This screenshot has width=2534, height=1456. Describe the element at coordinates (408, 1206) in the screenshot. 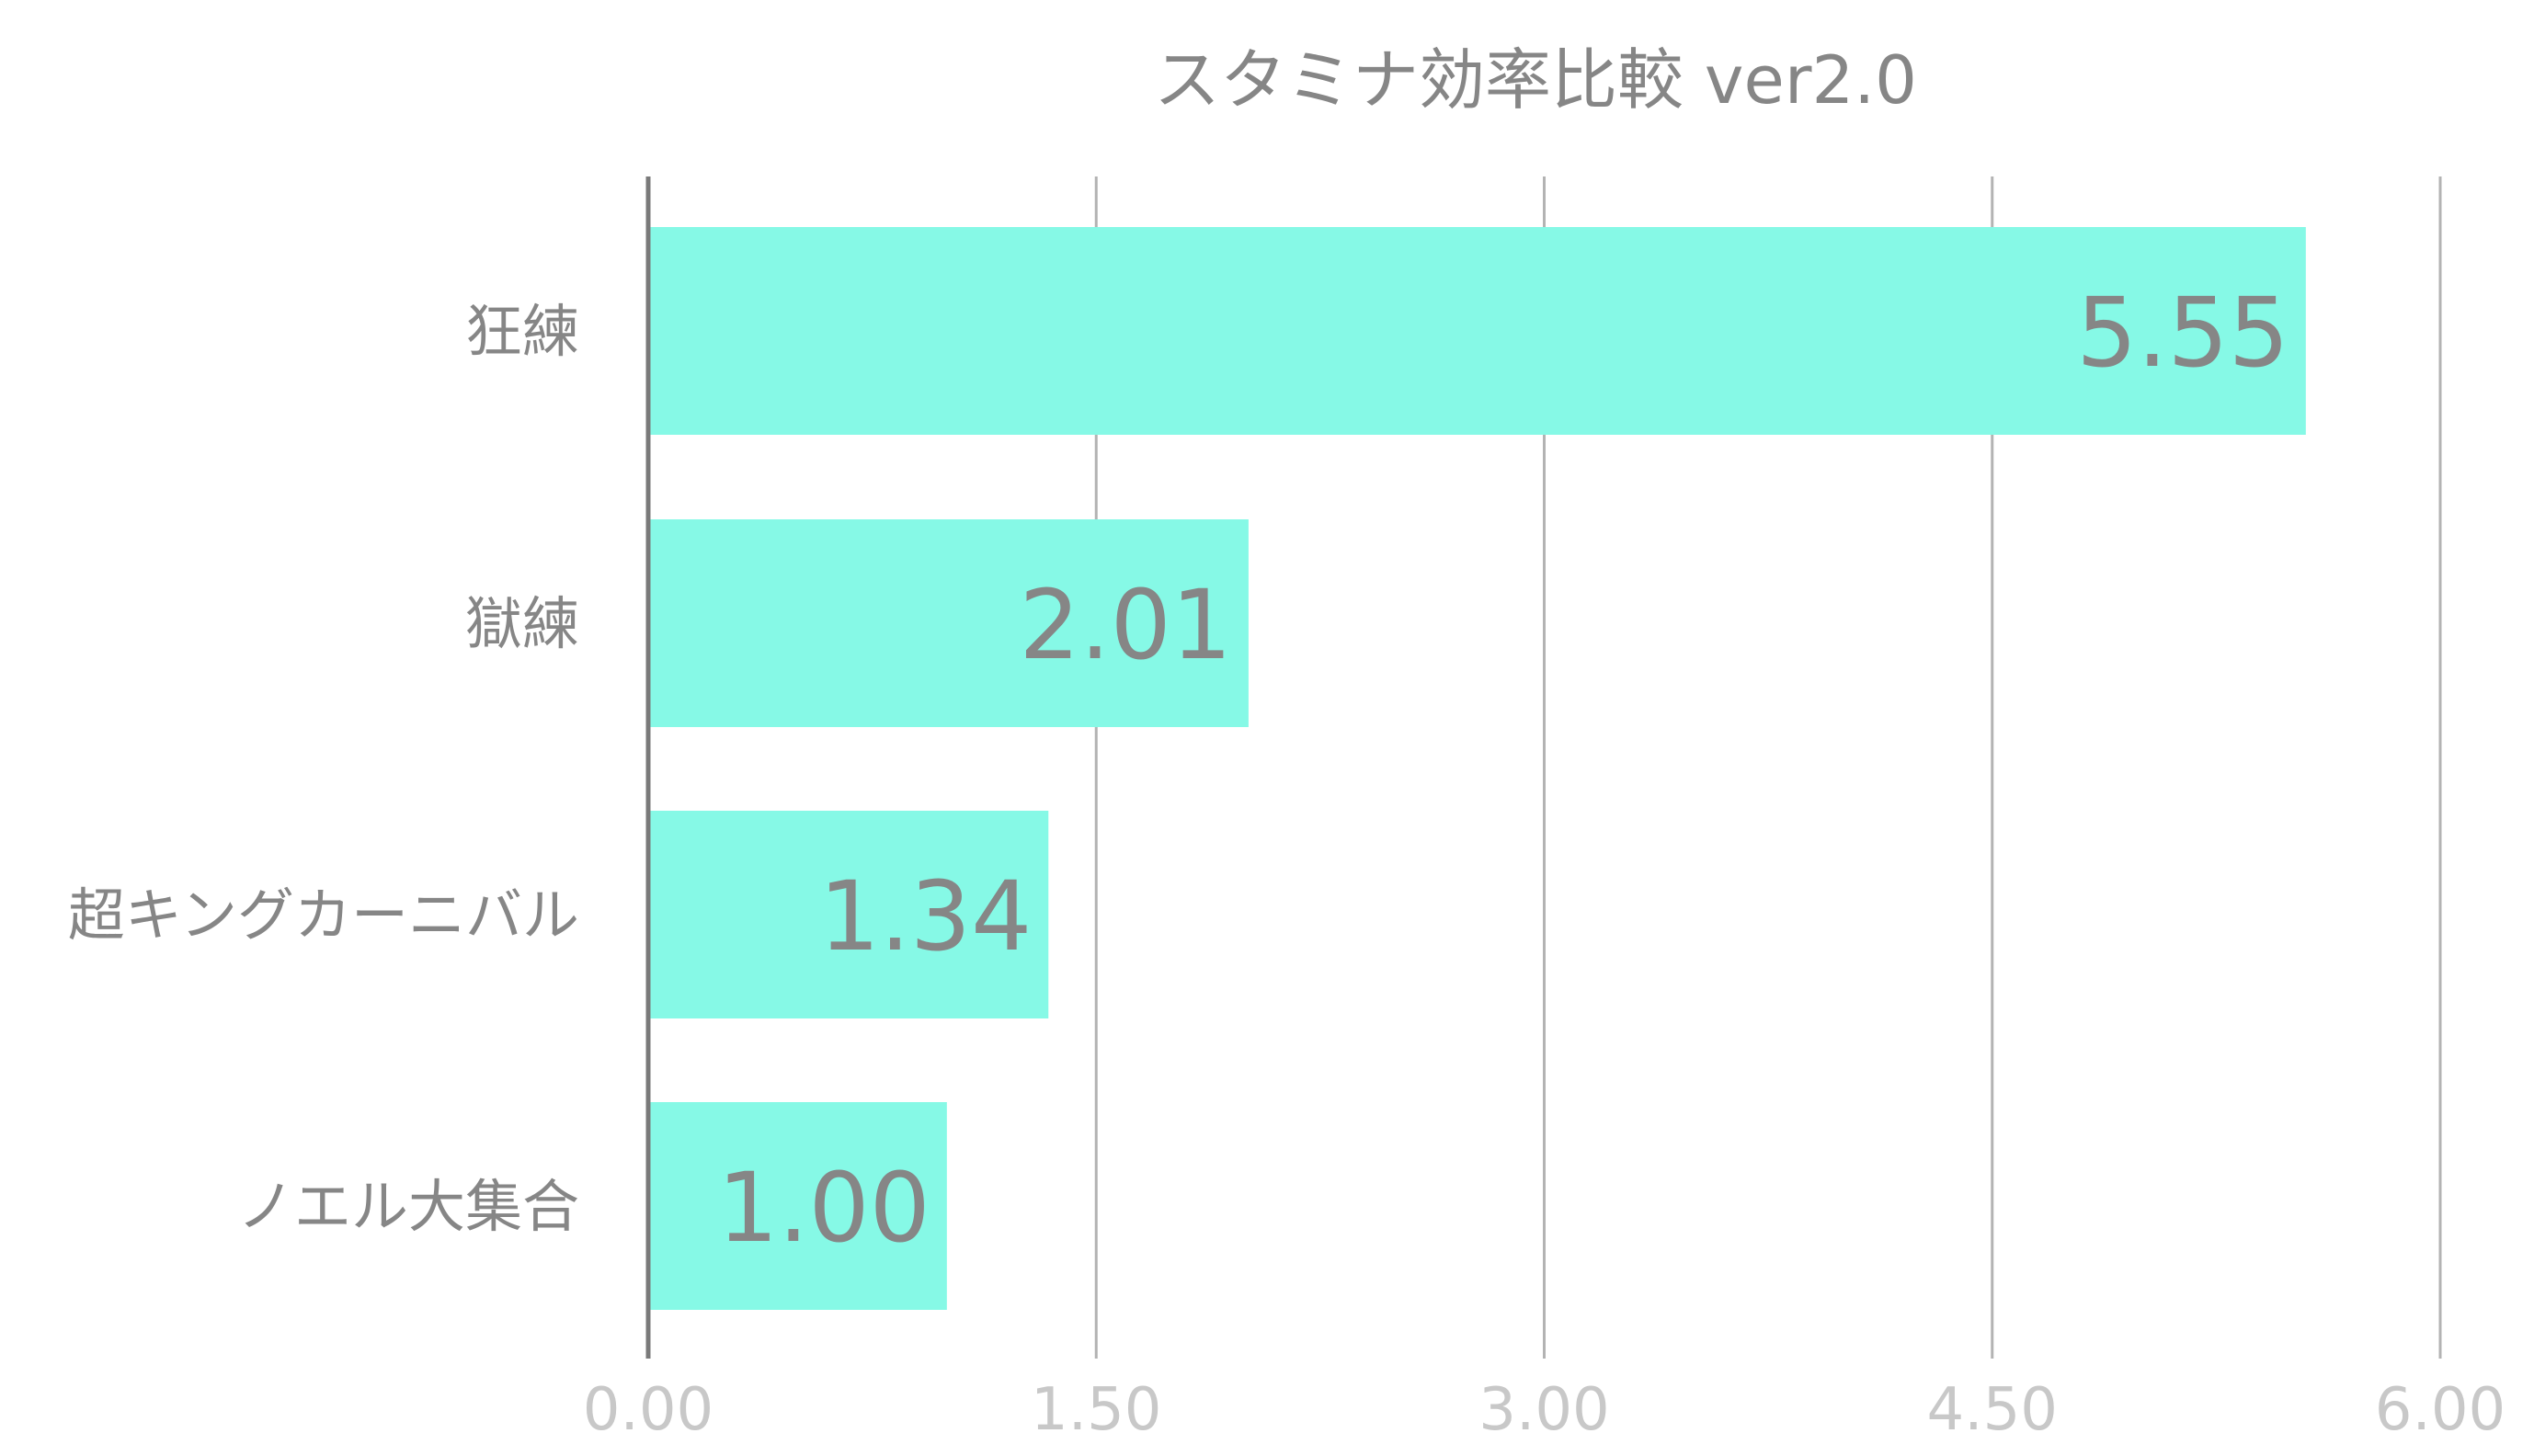

I see `category-label: ノエル大集合` at that location.